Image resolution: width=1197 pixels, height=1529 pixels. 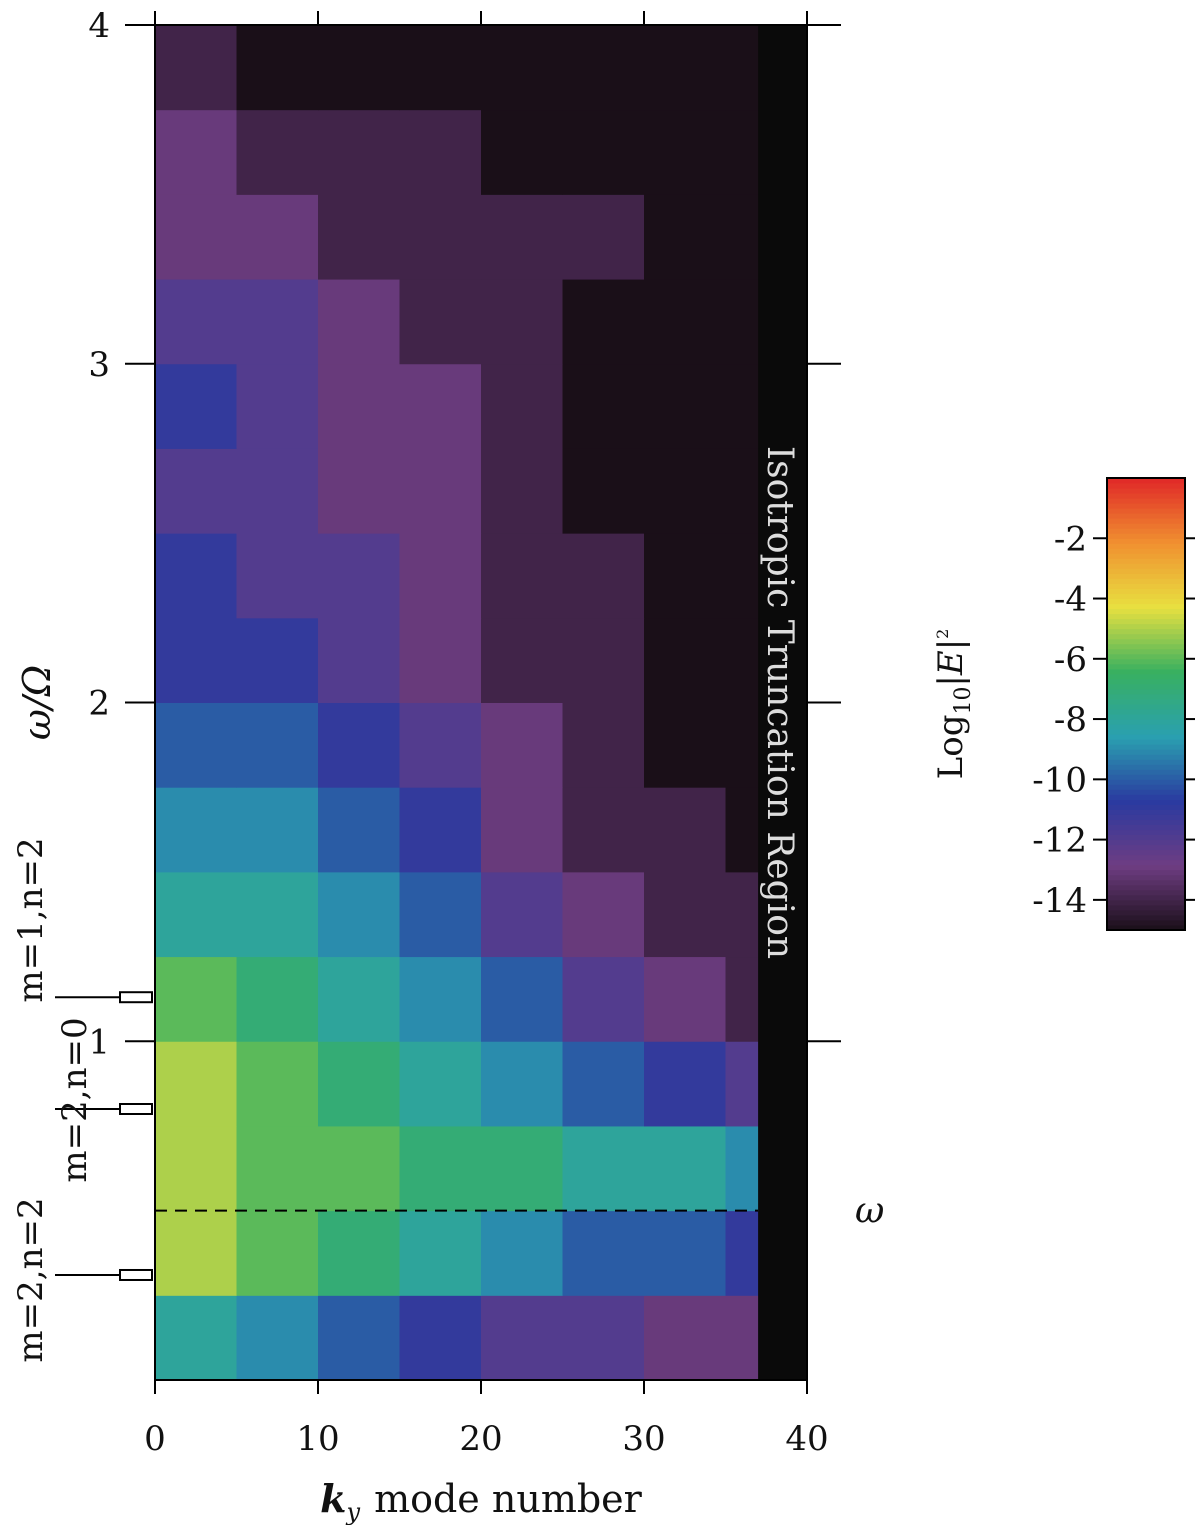 I want to click on x-label-subscript: y, so click(x=353, y=1511).